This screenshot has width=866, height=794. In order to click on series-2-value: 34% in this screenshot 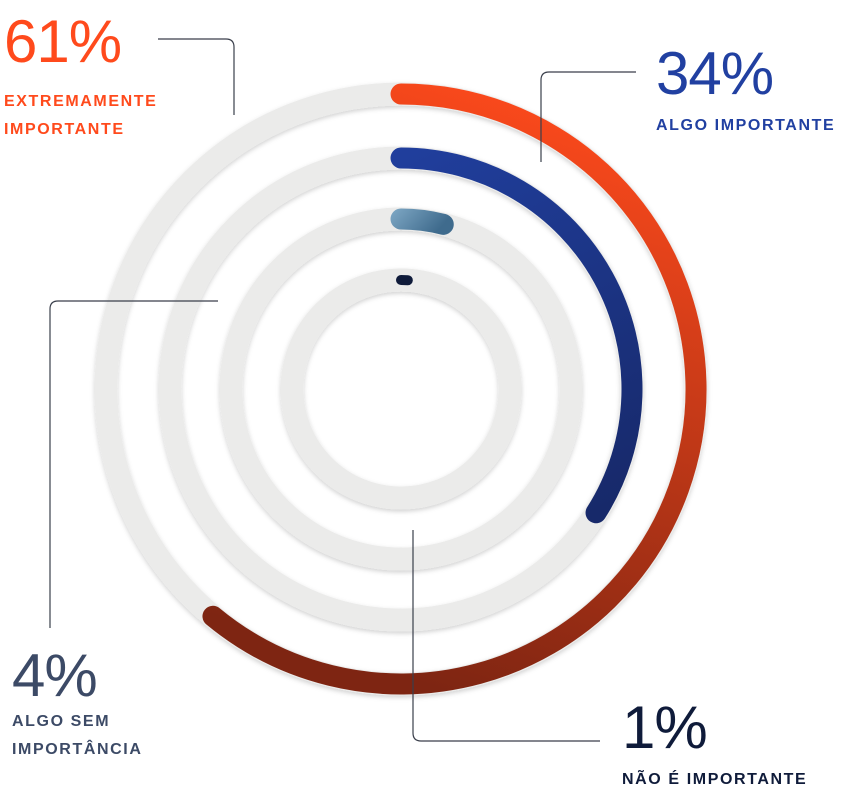, I will do `click(714, 74)`.